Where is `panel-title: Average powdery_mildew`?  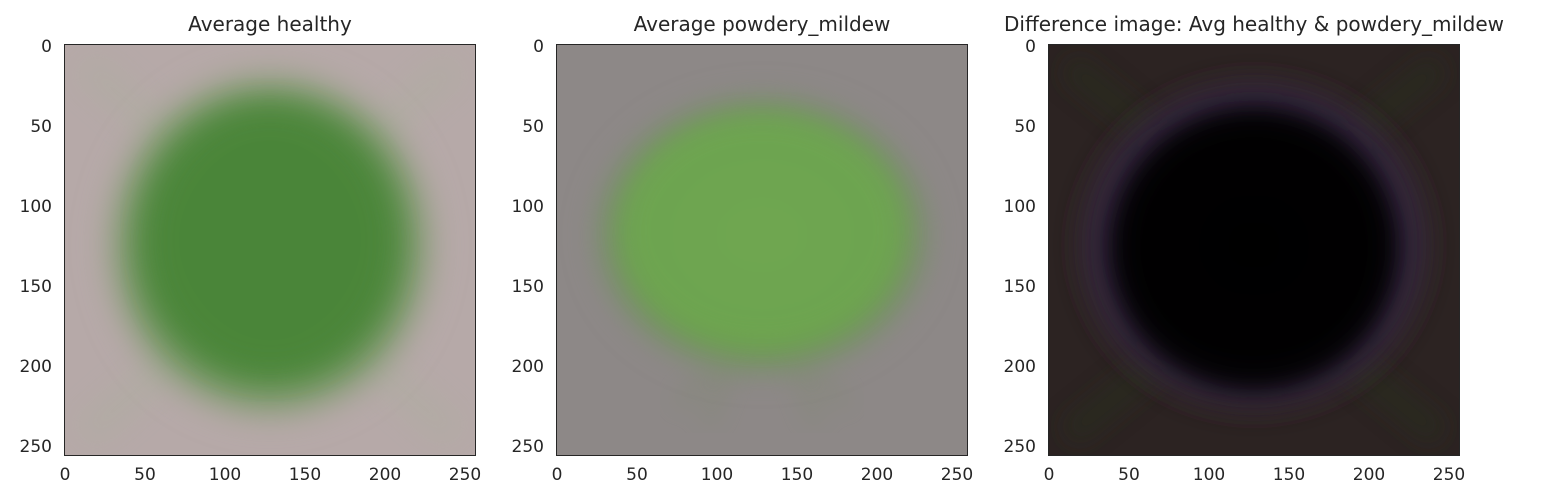 panel-title: Average powdery_mildew is located at coordinates (762, 24).